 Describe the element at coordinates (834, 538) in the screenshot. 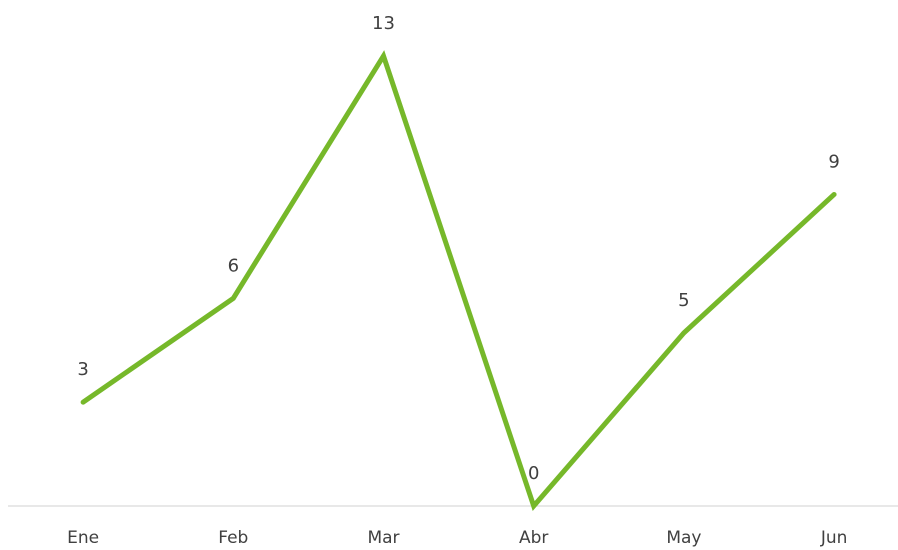

I see `x-tick-label: Jun` at that location.